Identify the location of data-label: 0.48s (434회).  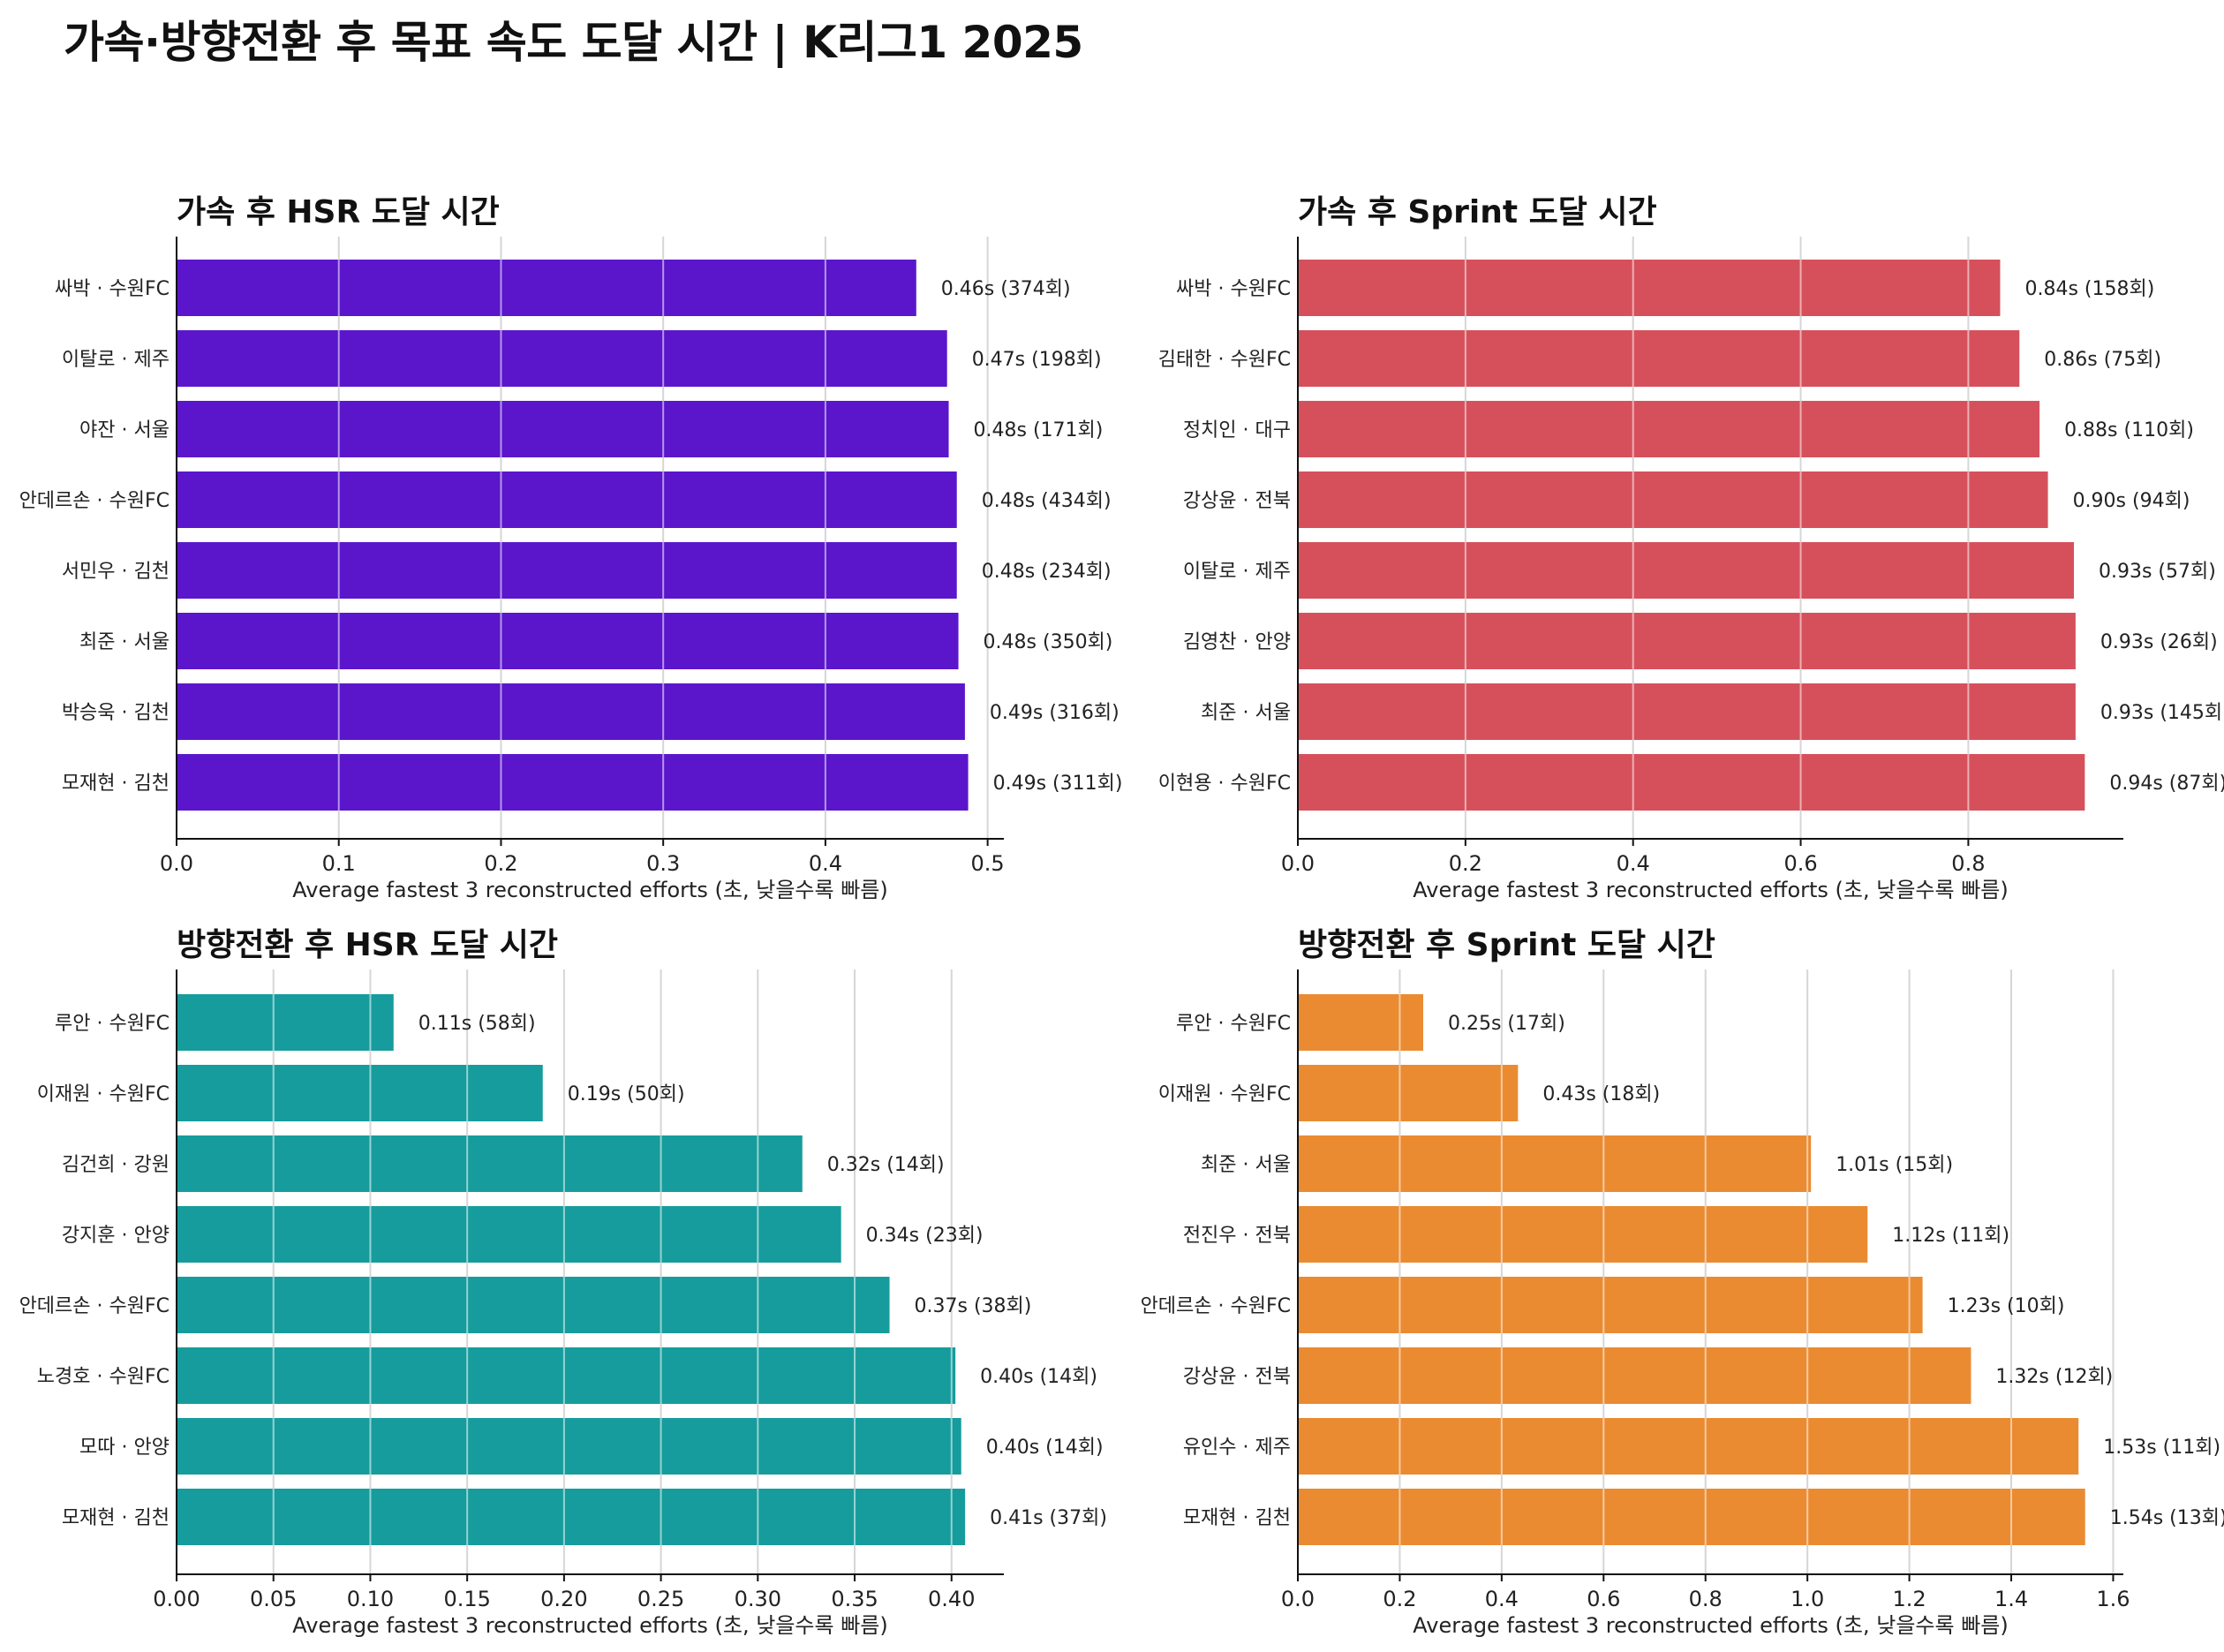
(1047, 501).